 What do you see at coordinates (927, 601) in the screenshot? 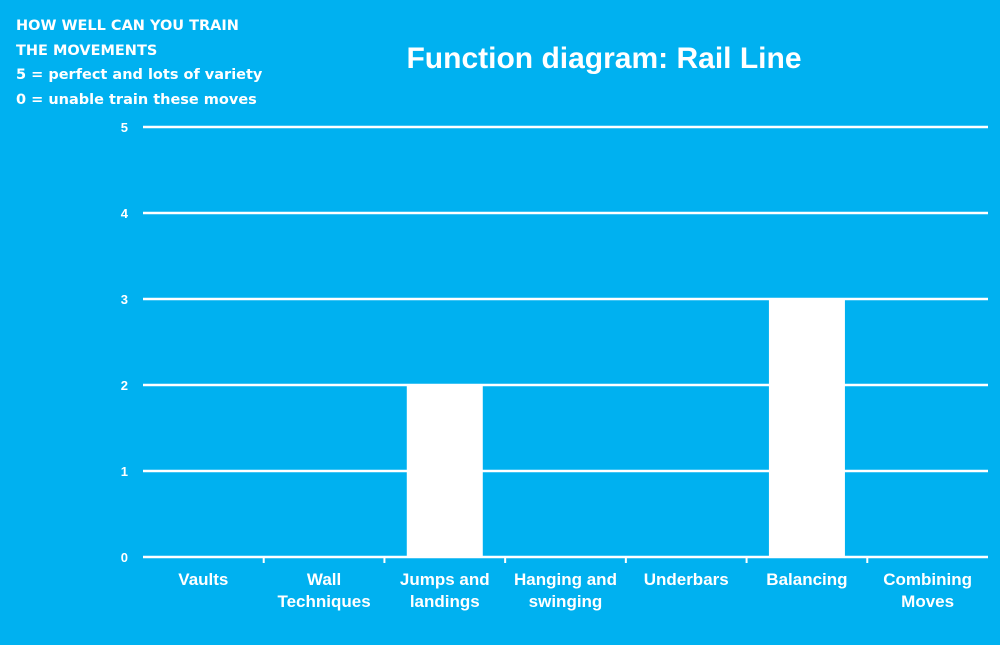
I see `x-tick-label: Moves` at bounding box center [927, 601].